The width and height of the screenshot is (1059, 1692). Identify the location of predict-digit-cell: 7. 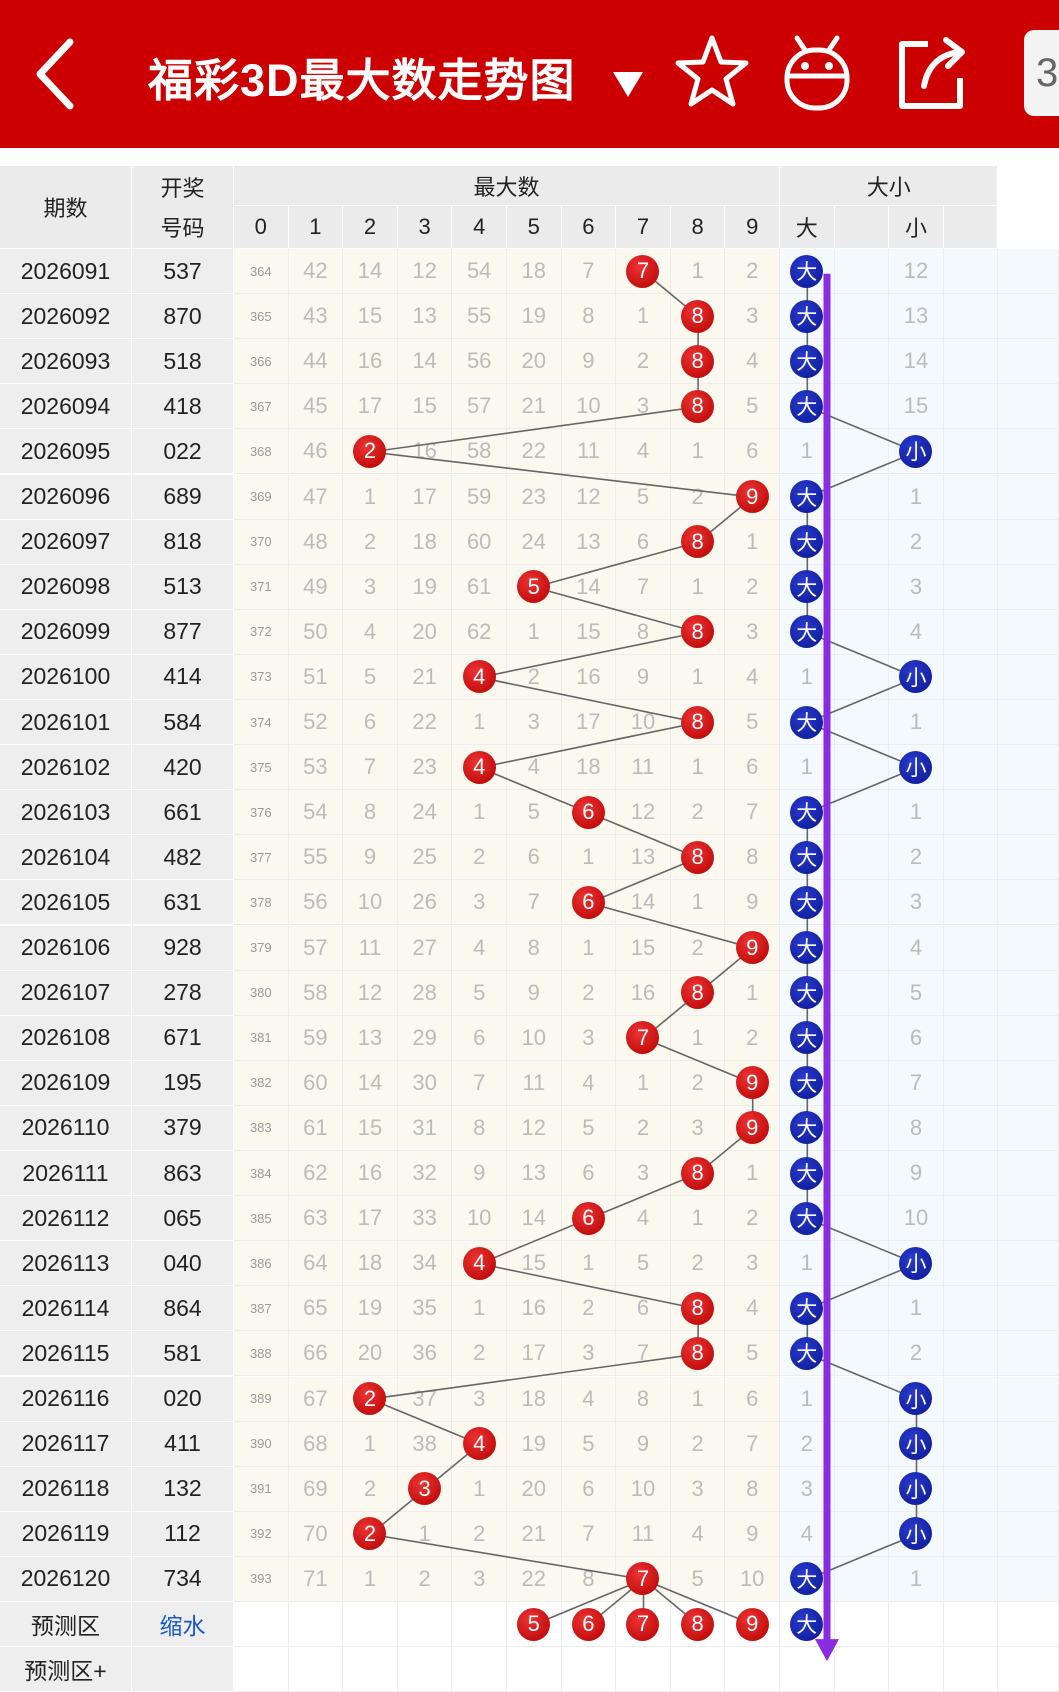
(643, 1625).